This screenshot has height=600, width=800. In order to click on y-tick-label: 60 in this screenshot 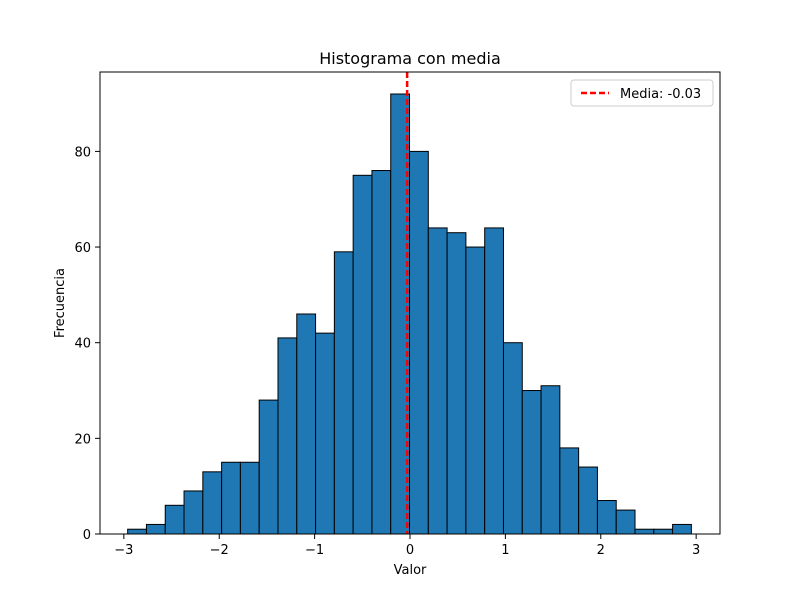, I will do `click(82, 248)`.